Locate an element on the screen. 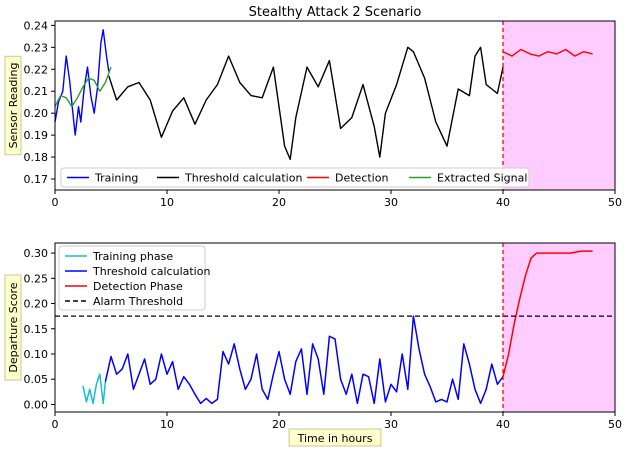 Image resolution: width=636 pixels, height=453 pixels. y-tick-label: 0.22 is located at coordinates (36, 69).